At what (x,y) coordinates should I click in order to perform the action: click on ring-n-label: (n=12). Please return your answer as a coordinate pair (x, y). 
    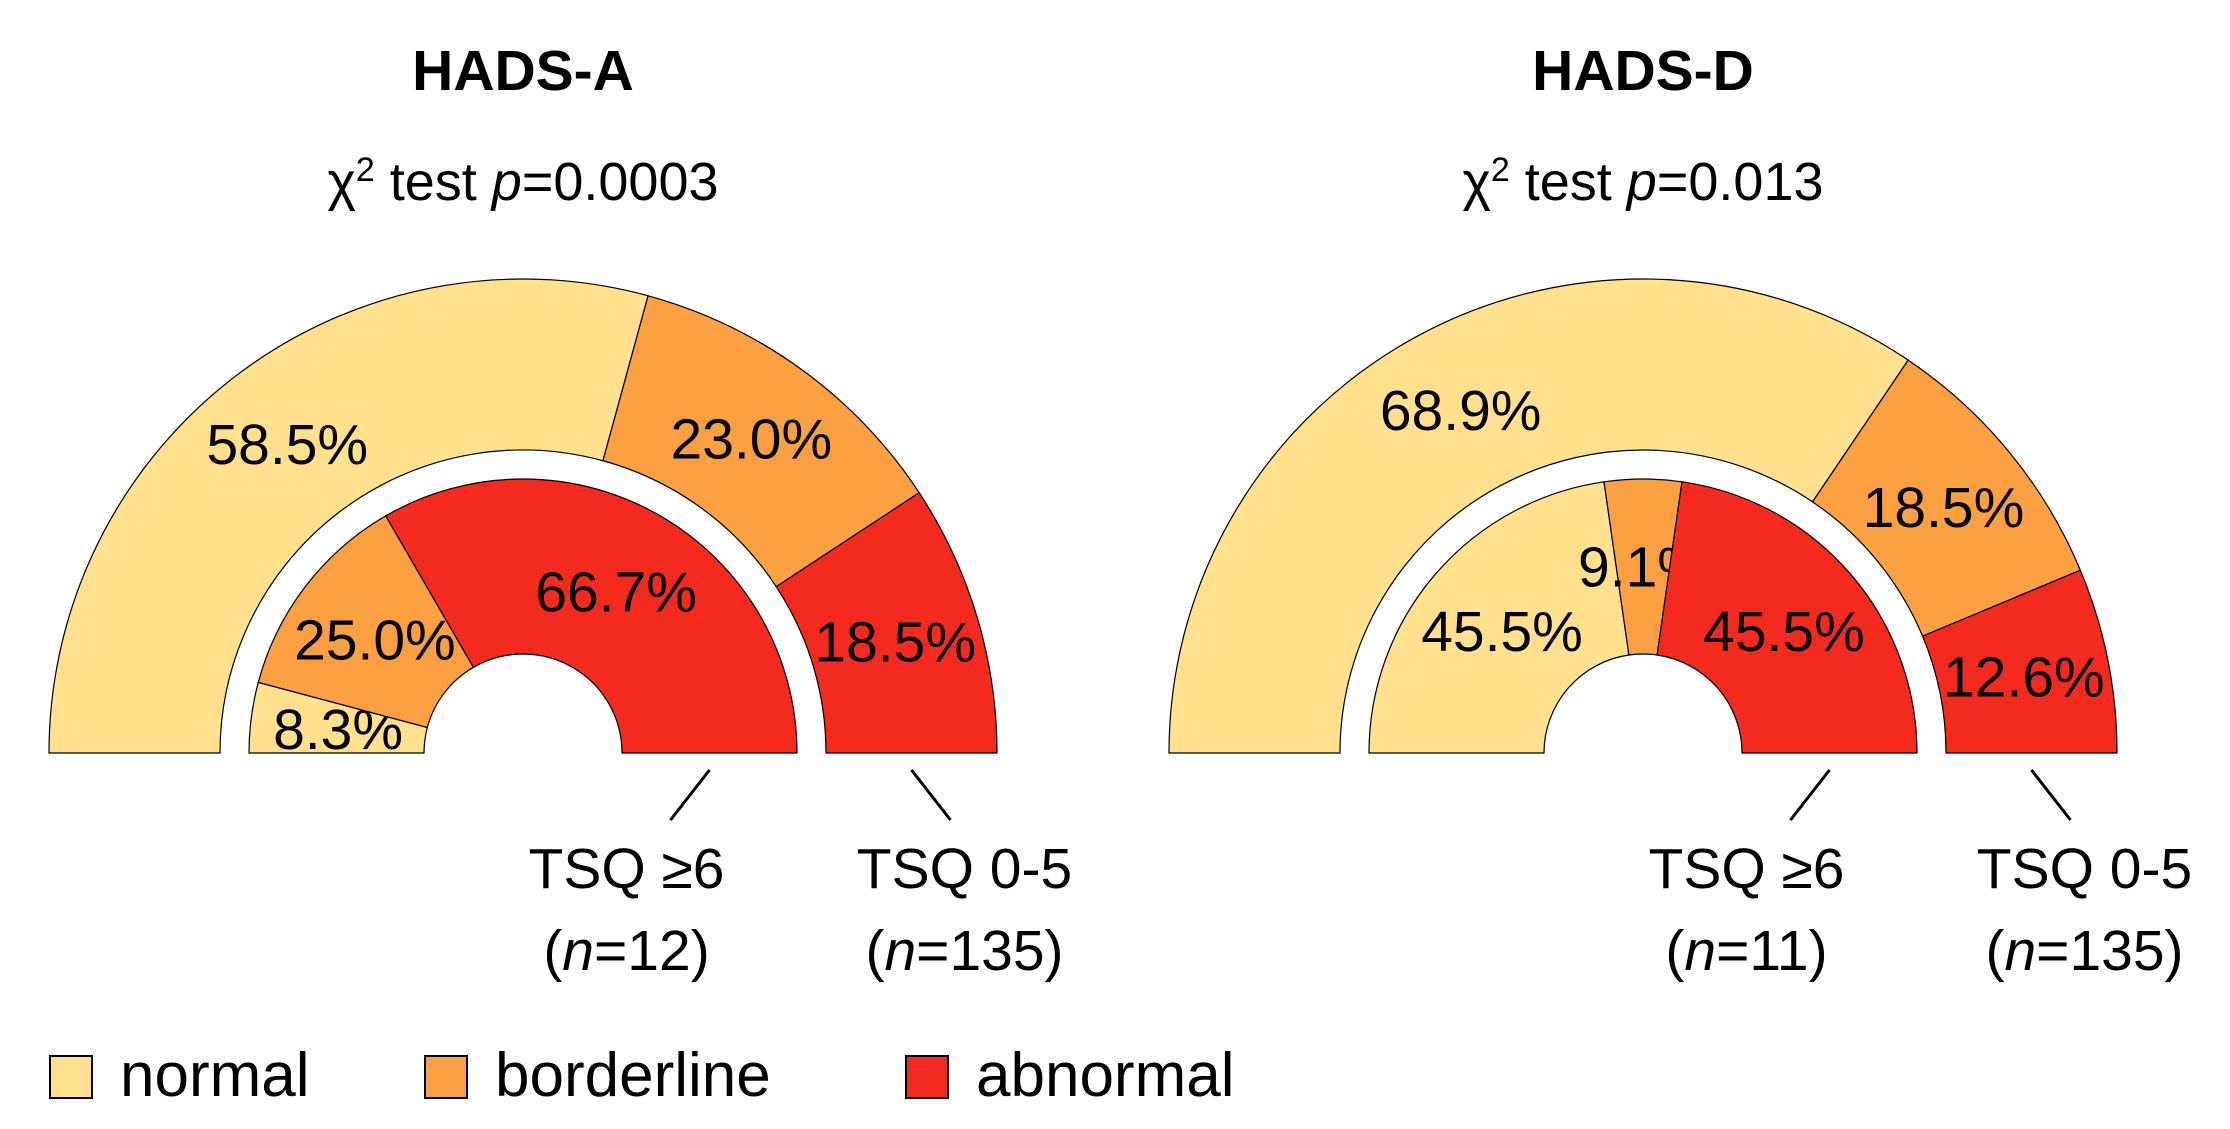
    Looking at the image, I should click on (626, 951).